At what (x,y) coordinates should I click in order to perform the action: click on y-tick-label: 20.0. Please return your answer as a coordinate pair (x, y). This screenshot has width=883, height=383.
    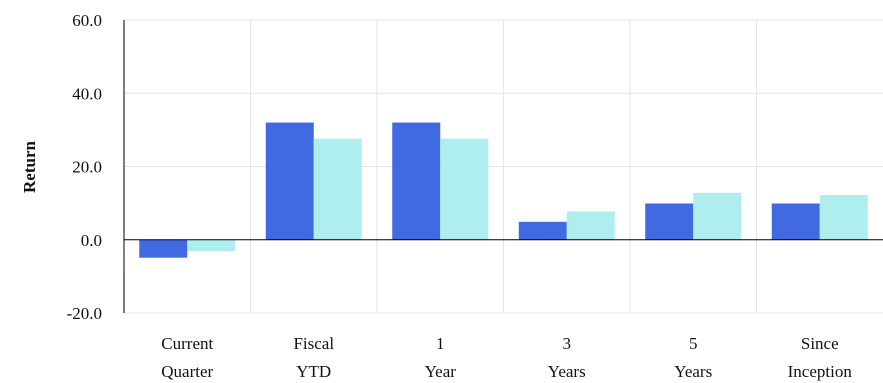
    Looking at the image, I should click on (87, 167).